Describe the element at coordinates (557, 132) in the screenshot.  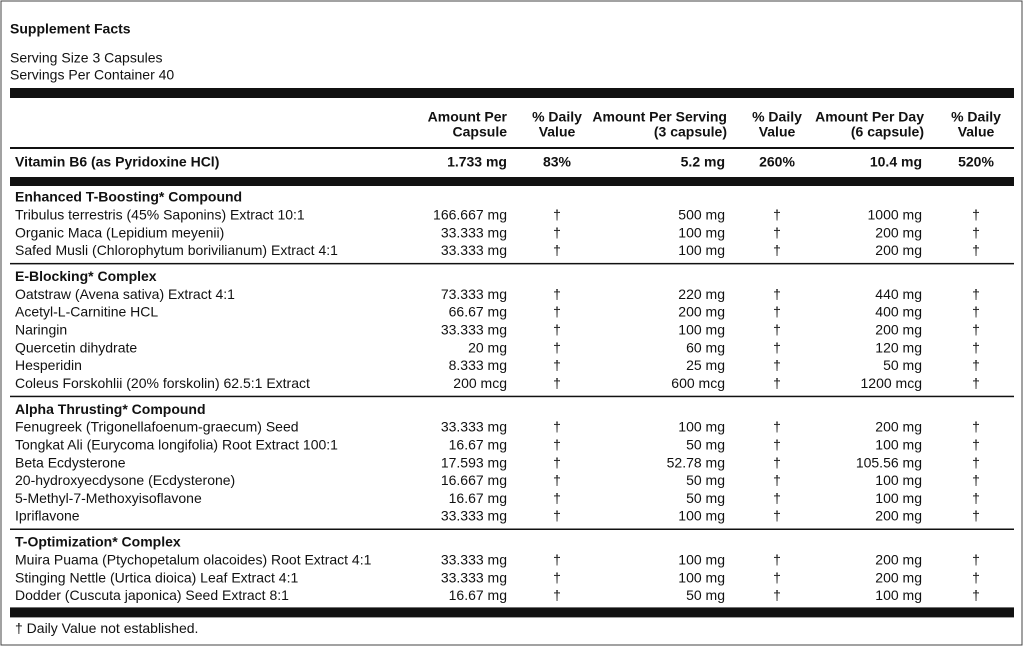
I see `column-header: Value` at that location.